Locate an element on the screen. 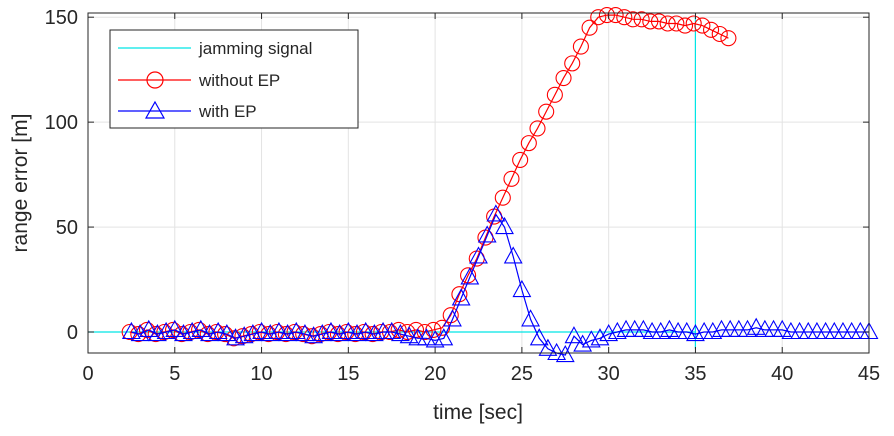 The image size is (894, 436). x-tick-label: 15 is located at coordinates (348, 374).